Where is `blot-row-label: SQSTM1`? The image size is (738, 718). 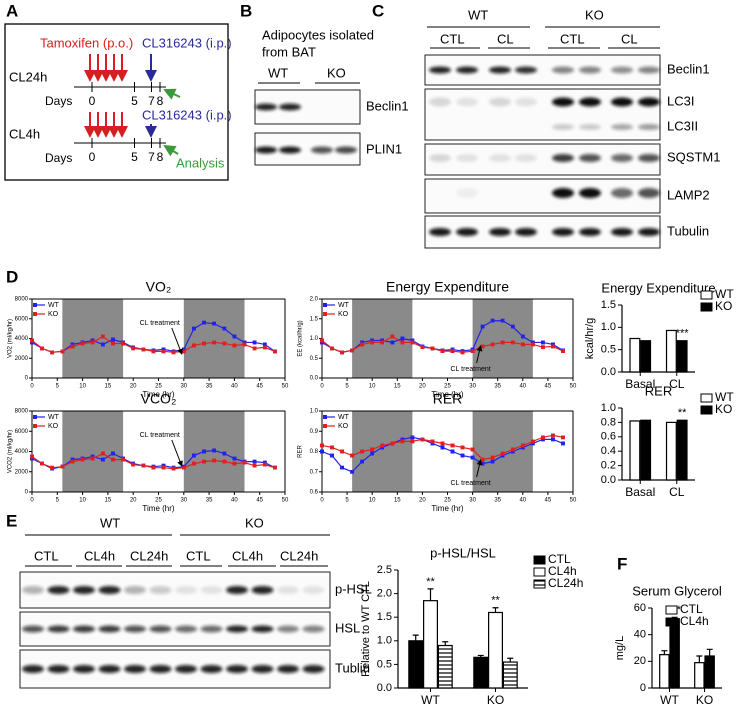 blot-row-label: SQSTM1 is located at coordinates (693, 156).